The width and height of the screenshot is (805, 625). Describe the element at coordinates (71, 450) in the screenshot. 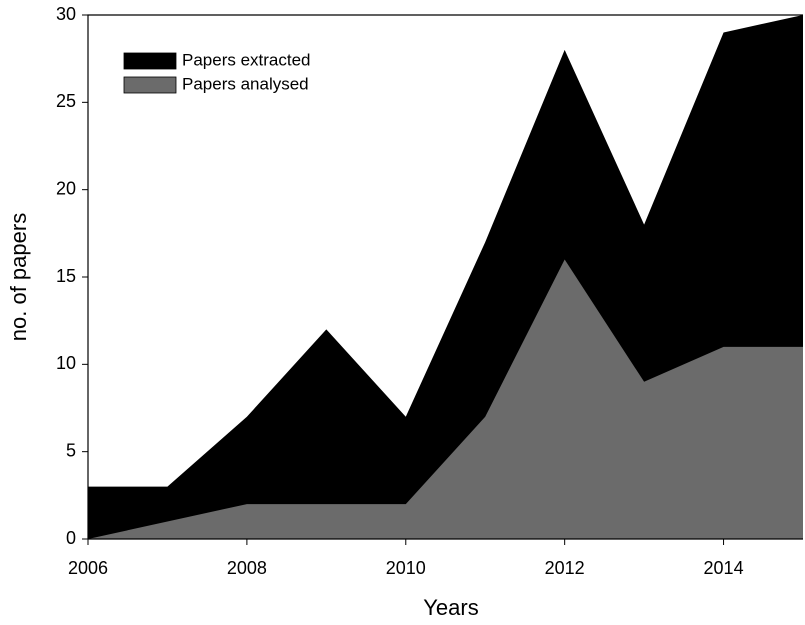

I see `y-tick-label: 5` at that location.